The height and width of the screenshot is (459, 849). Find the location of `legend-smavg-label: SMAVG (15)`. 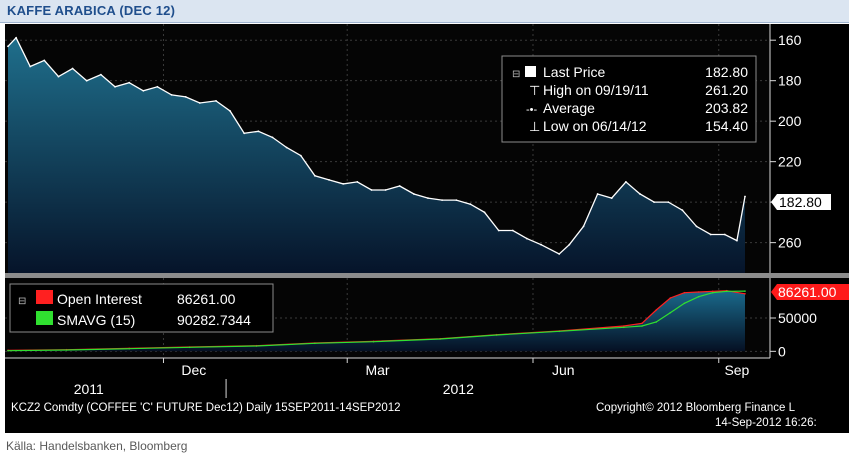

legend-smavg-label: SMAVG (15) is located at coordinates (96, 320).